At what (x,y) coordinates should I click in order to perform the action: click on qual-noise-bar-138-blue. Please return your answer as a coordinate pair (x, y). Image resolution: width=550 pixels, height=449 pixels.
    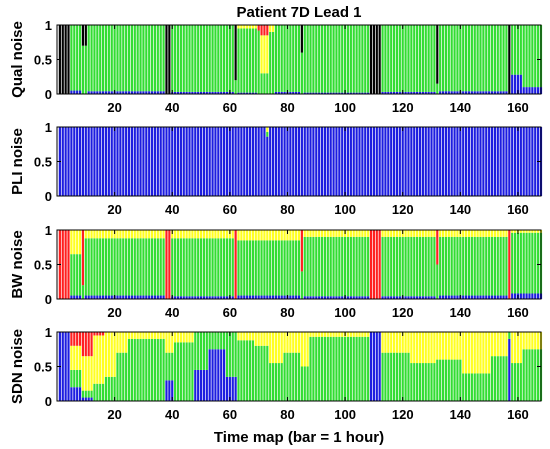
    Looking at the image, I should click on (454, 92).